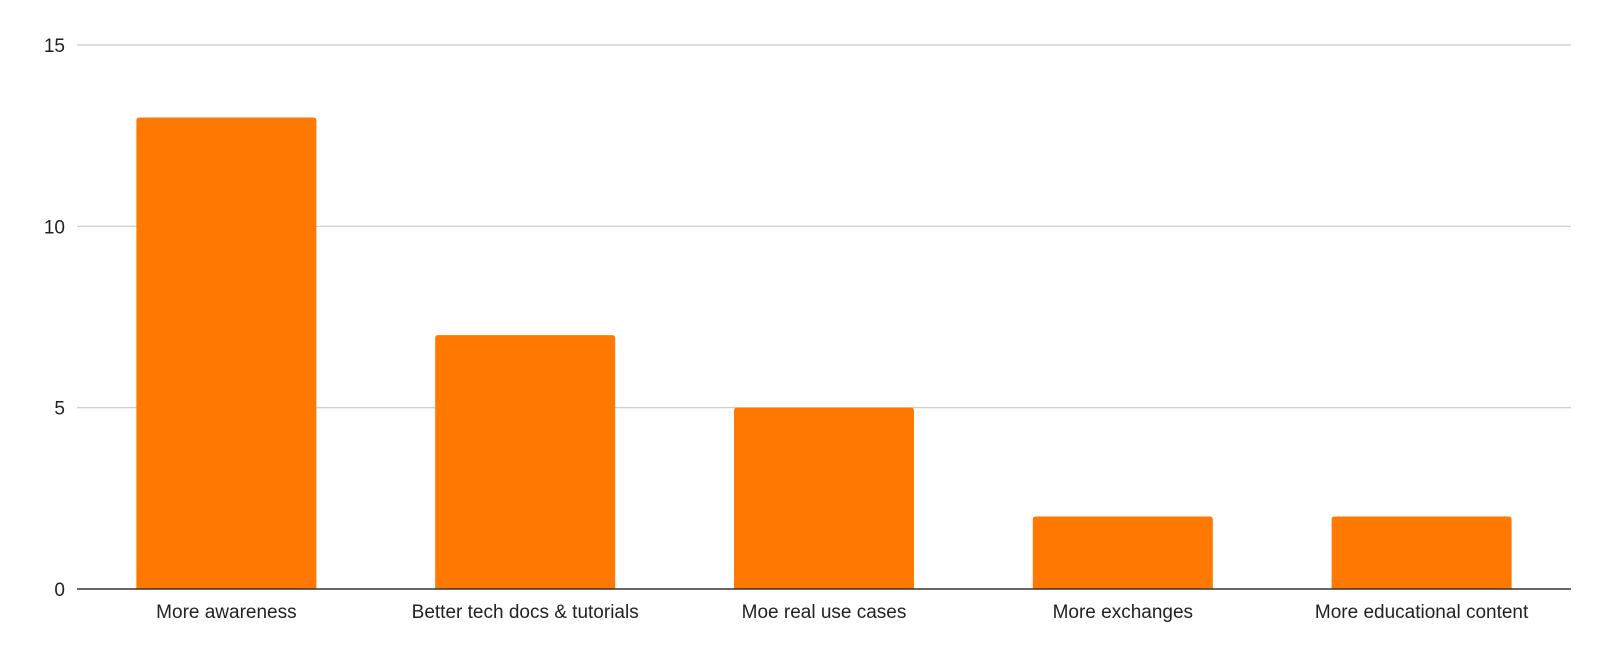 The height and width of the screenshot is (653, 1600). What do you see at coordinates (525, 612) in the screenshot?
I see `x-category-label: Better tech docs & tutorials` at bounding box center [525, 612].